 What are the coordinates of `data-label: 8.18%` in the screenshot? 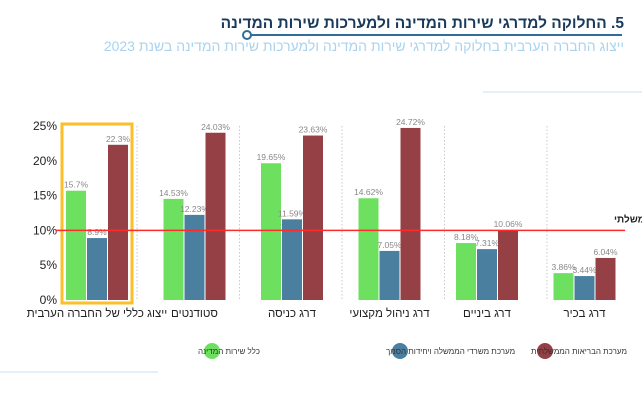 It's located at (466, 237).